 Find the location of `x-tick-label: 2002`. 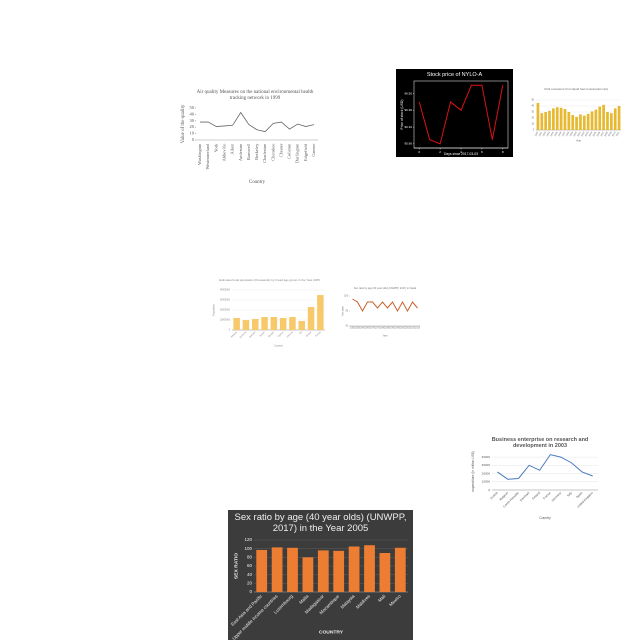

x-tick-label: 2002 is located at coordinates (583, 134).